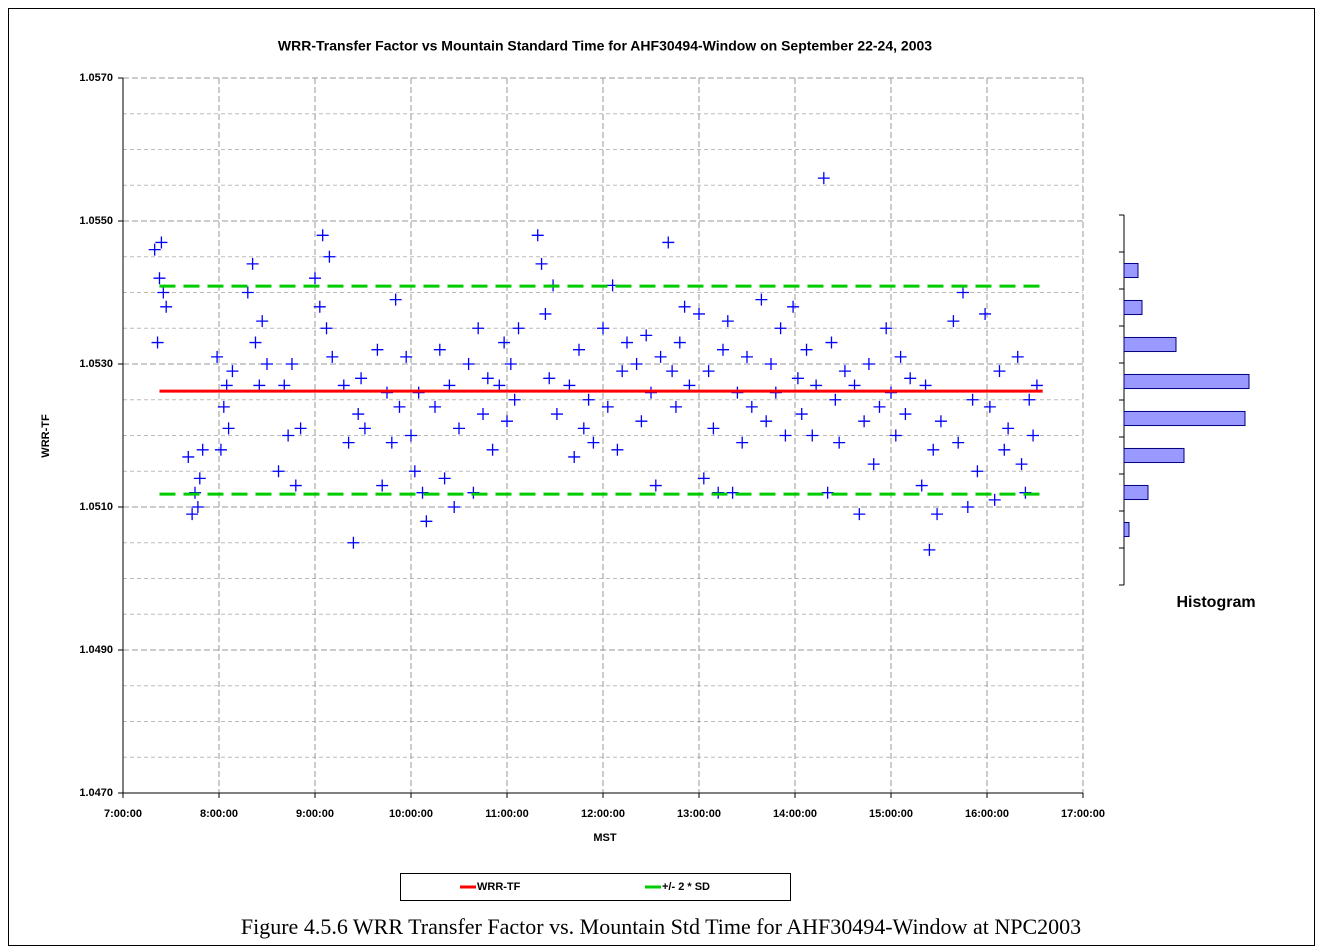  Describe the element at coordinates (499, 887) in the screenshot. I see `legend-label: WRR-TF` at that location.